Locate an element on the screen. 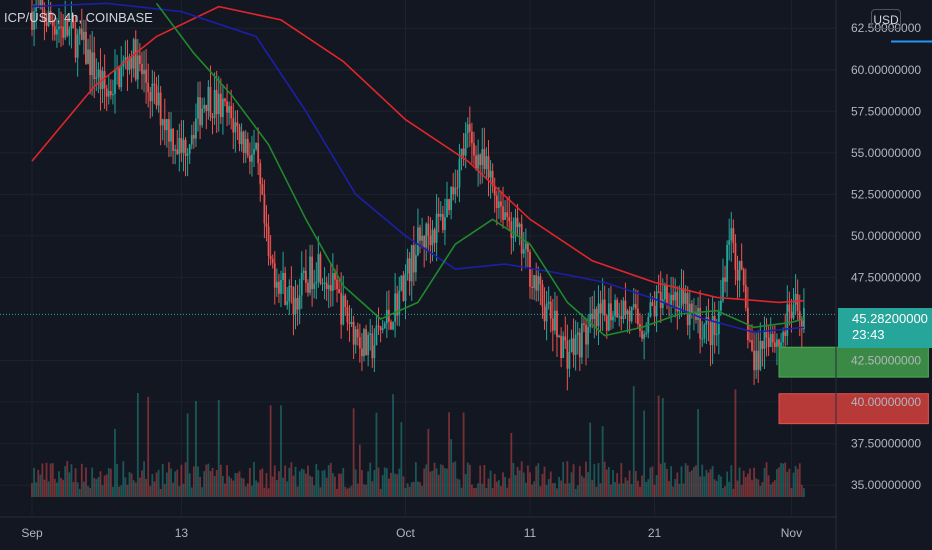 This screenshot has width=932, height=550. symbol-title: ICP/USD, 4h, COINBASE is located at coordinates (78, 17).